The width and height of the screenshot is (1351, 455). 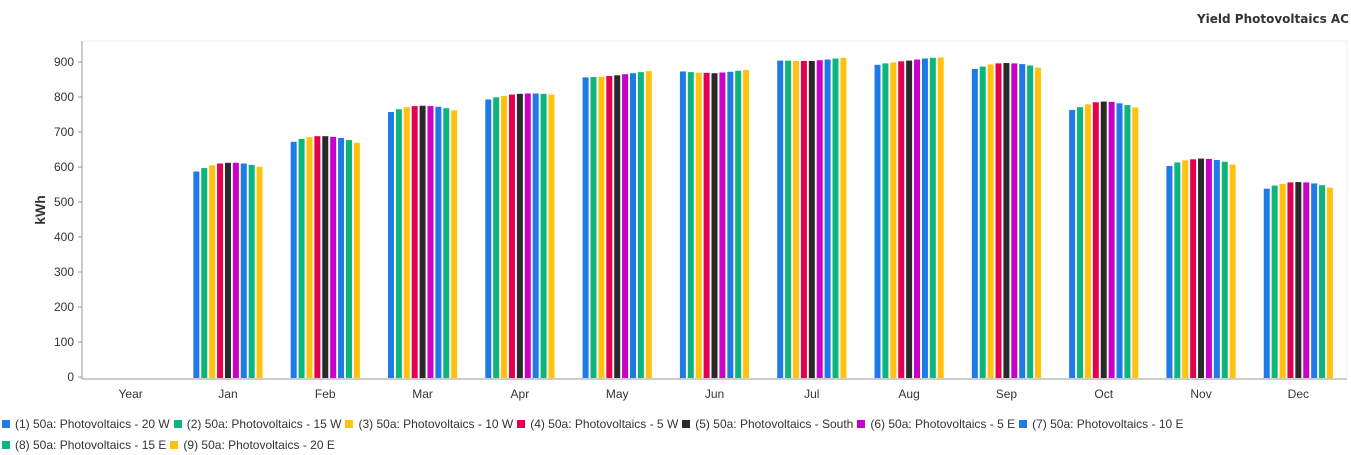 What do you see at coordinates (84, 445) in the screenshot?
I see `legend-item: (8) 50a: Photovoltaics - 15 E` at bounding box center [84, 445].